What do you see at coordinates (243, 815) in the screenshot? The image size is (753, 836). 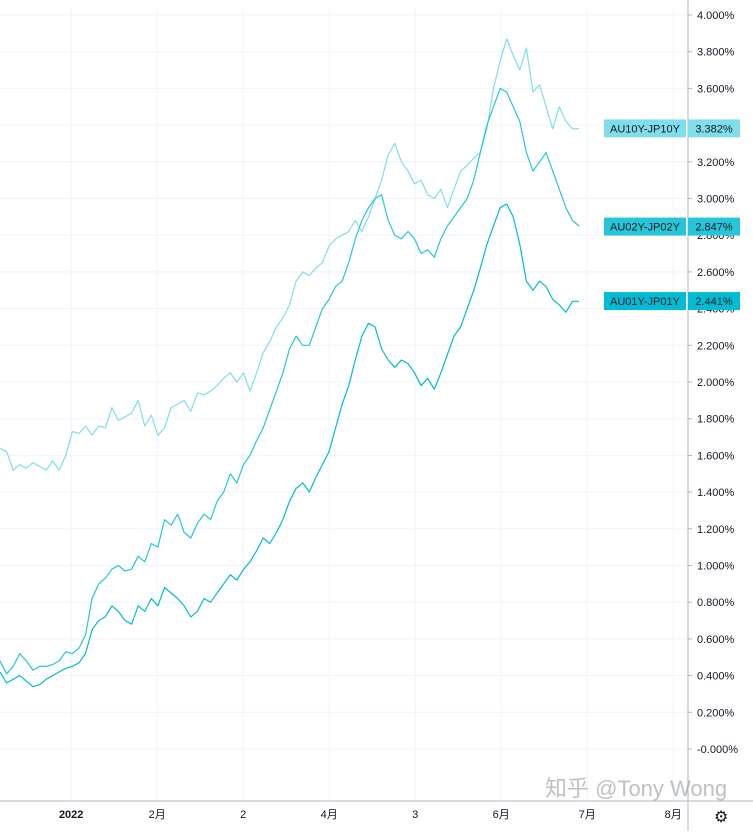 I see `x-tick-label: 2` at bounding box center [243, 815].